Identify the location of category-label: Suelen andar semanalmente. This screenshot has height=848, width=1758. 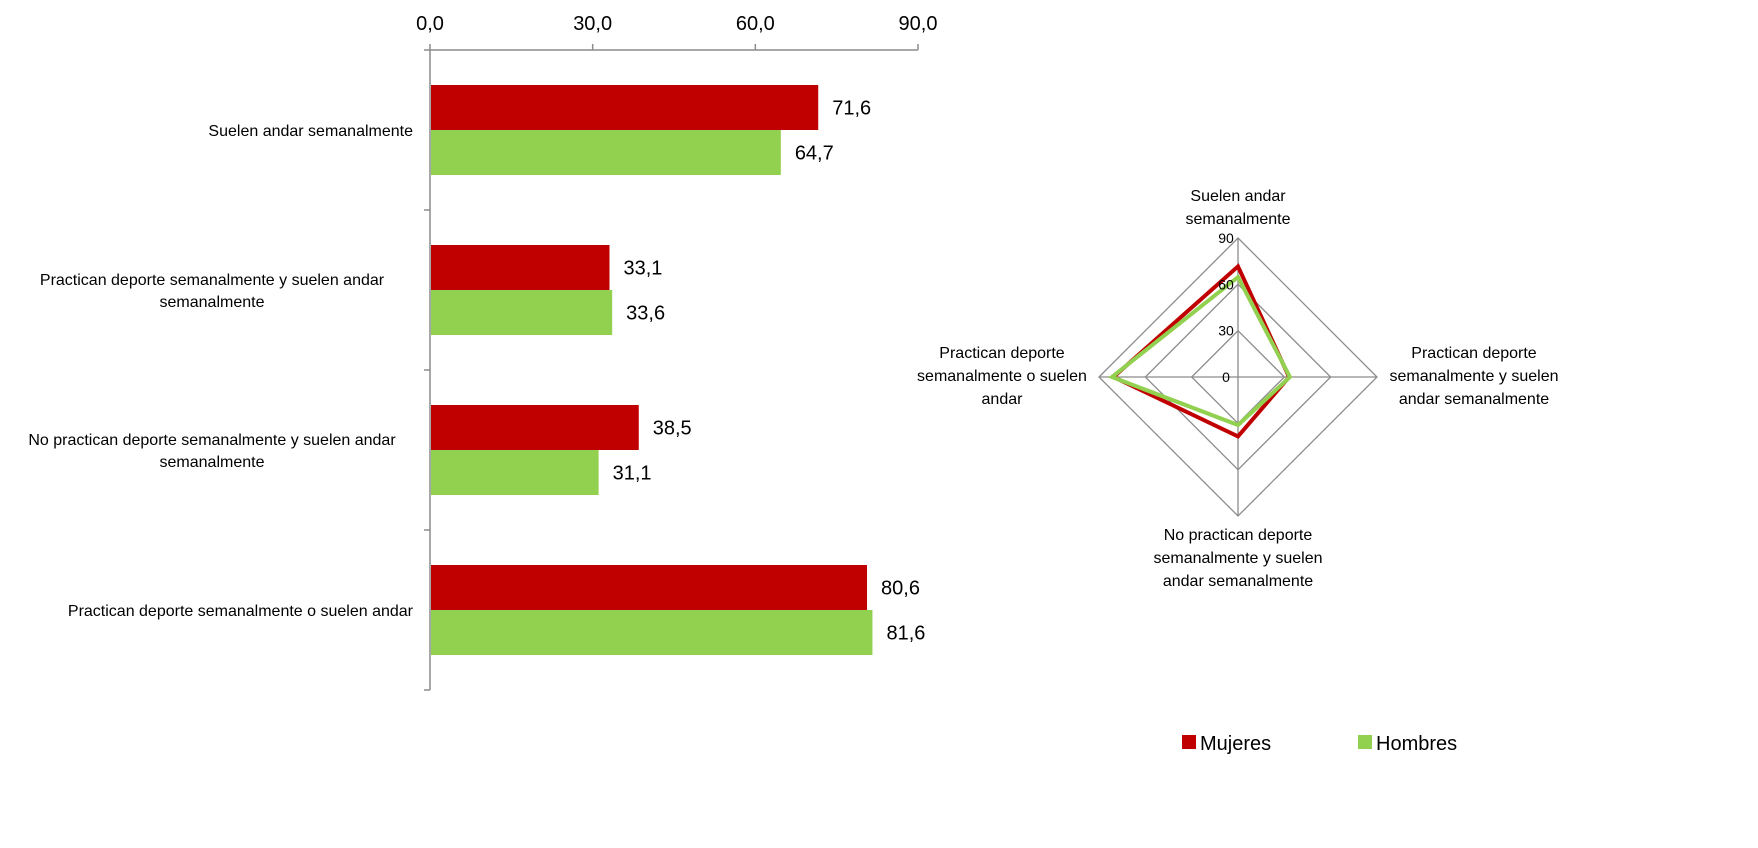
(310, 131).